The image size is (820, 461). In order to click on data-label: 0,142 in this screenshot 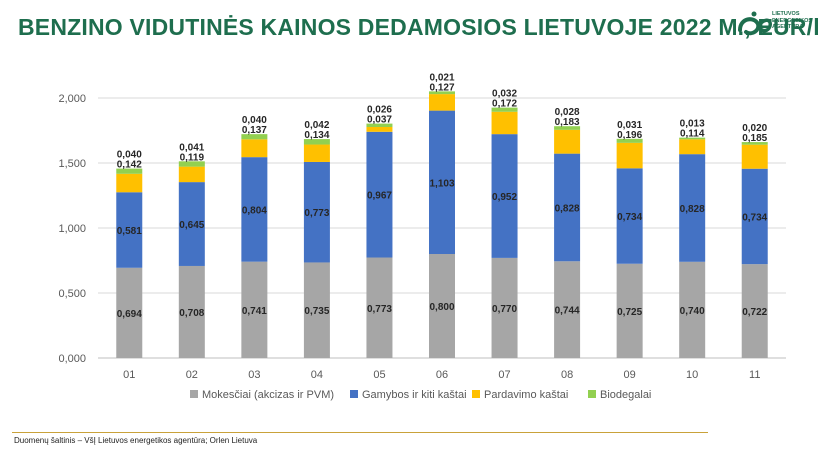, I will do `click(129, 165)`.